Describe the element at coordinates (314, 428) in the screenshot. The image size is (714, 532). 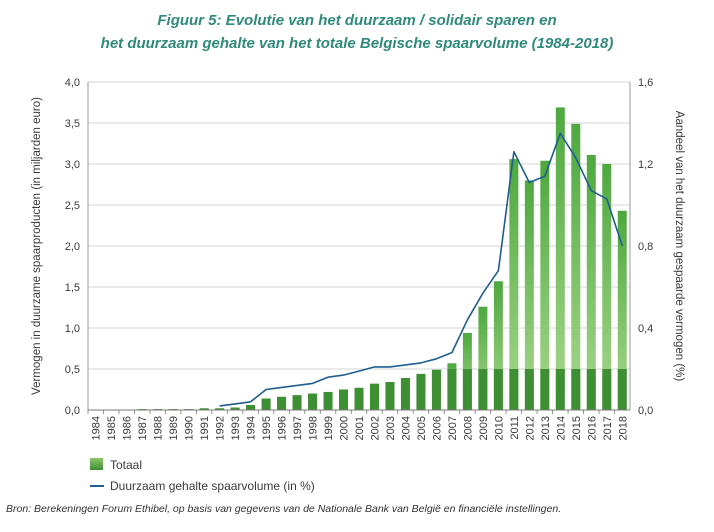
I see `x-tick-label: 1998` at that location.